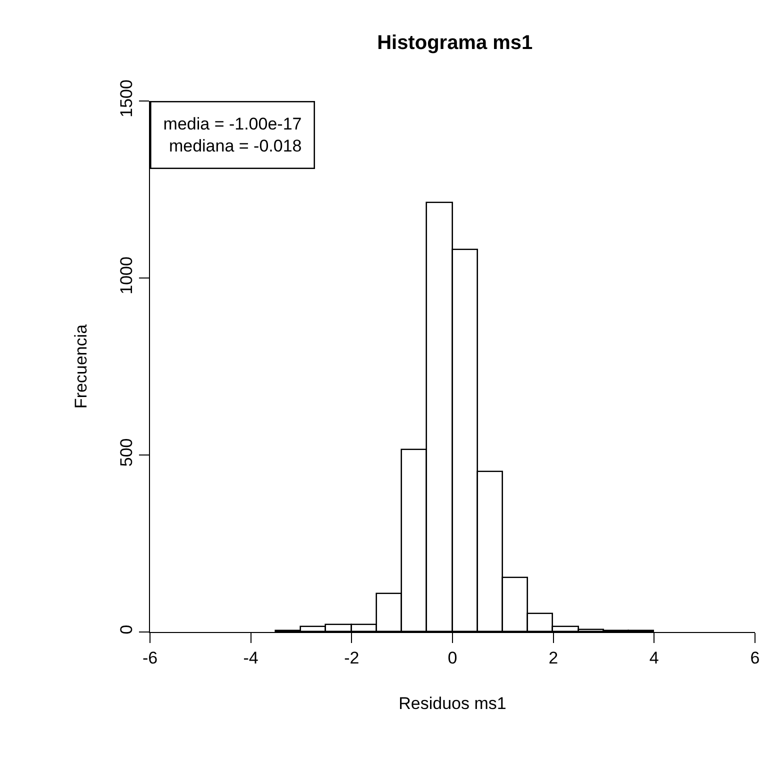 The width and height of the screenshot is (771, 774). I want to click on annotation: media = -1.00e-17, so click(232, 124).